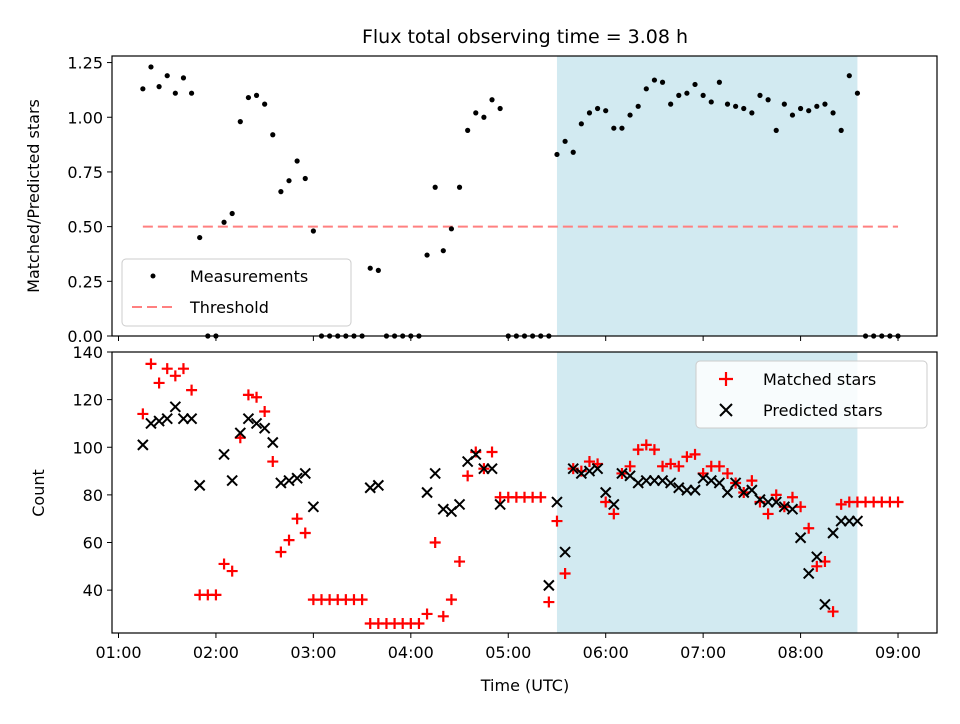 This screenshot has height=724, width=960. Describe the element at coordinates (87, 352) in the screenshot. I see `bottom-y-tick-label: 140` at that location.